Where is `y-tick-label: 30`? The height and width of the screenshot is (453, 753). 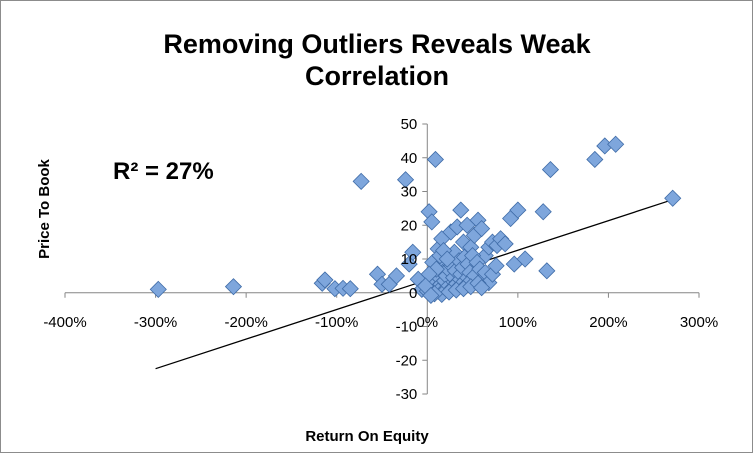 y-tick-label: 30 is located at coordinates (409, 192).